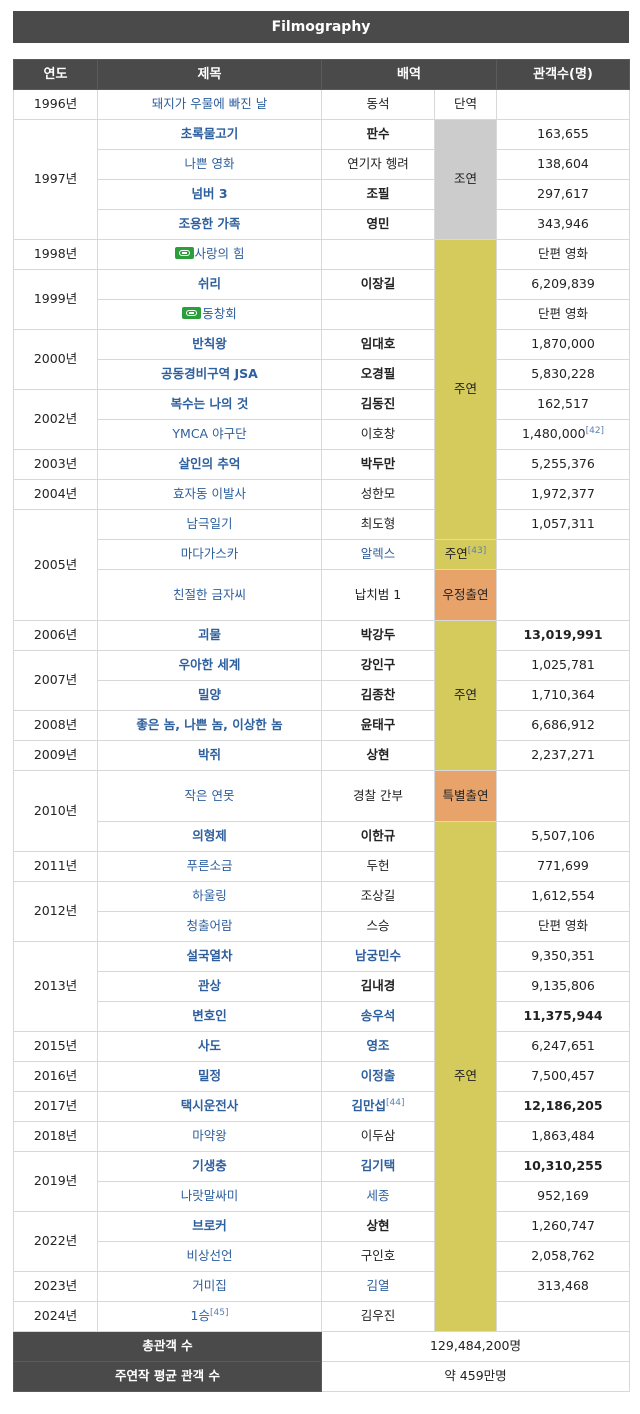  I want to click on film-title-link: 사랑의 힘, so click(209, 254).